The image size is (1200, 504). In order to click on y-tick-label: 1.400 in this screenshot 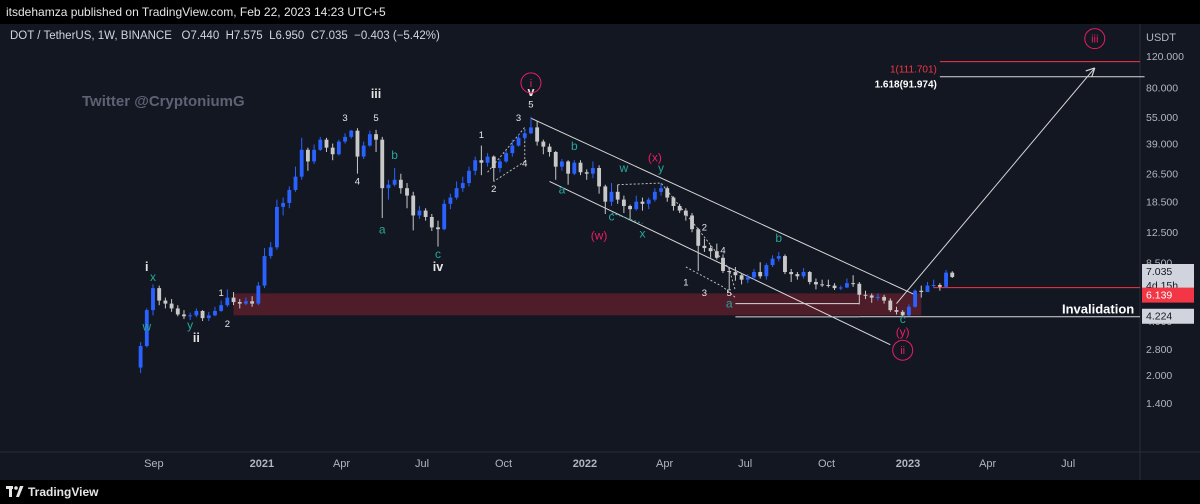, I will do `click(1159, 404)`.